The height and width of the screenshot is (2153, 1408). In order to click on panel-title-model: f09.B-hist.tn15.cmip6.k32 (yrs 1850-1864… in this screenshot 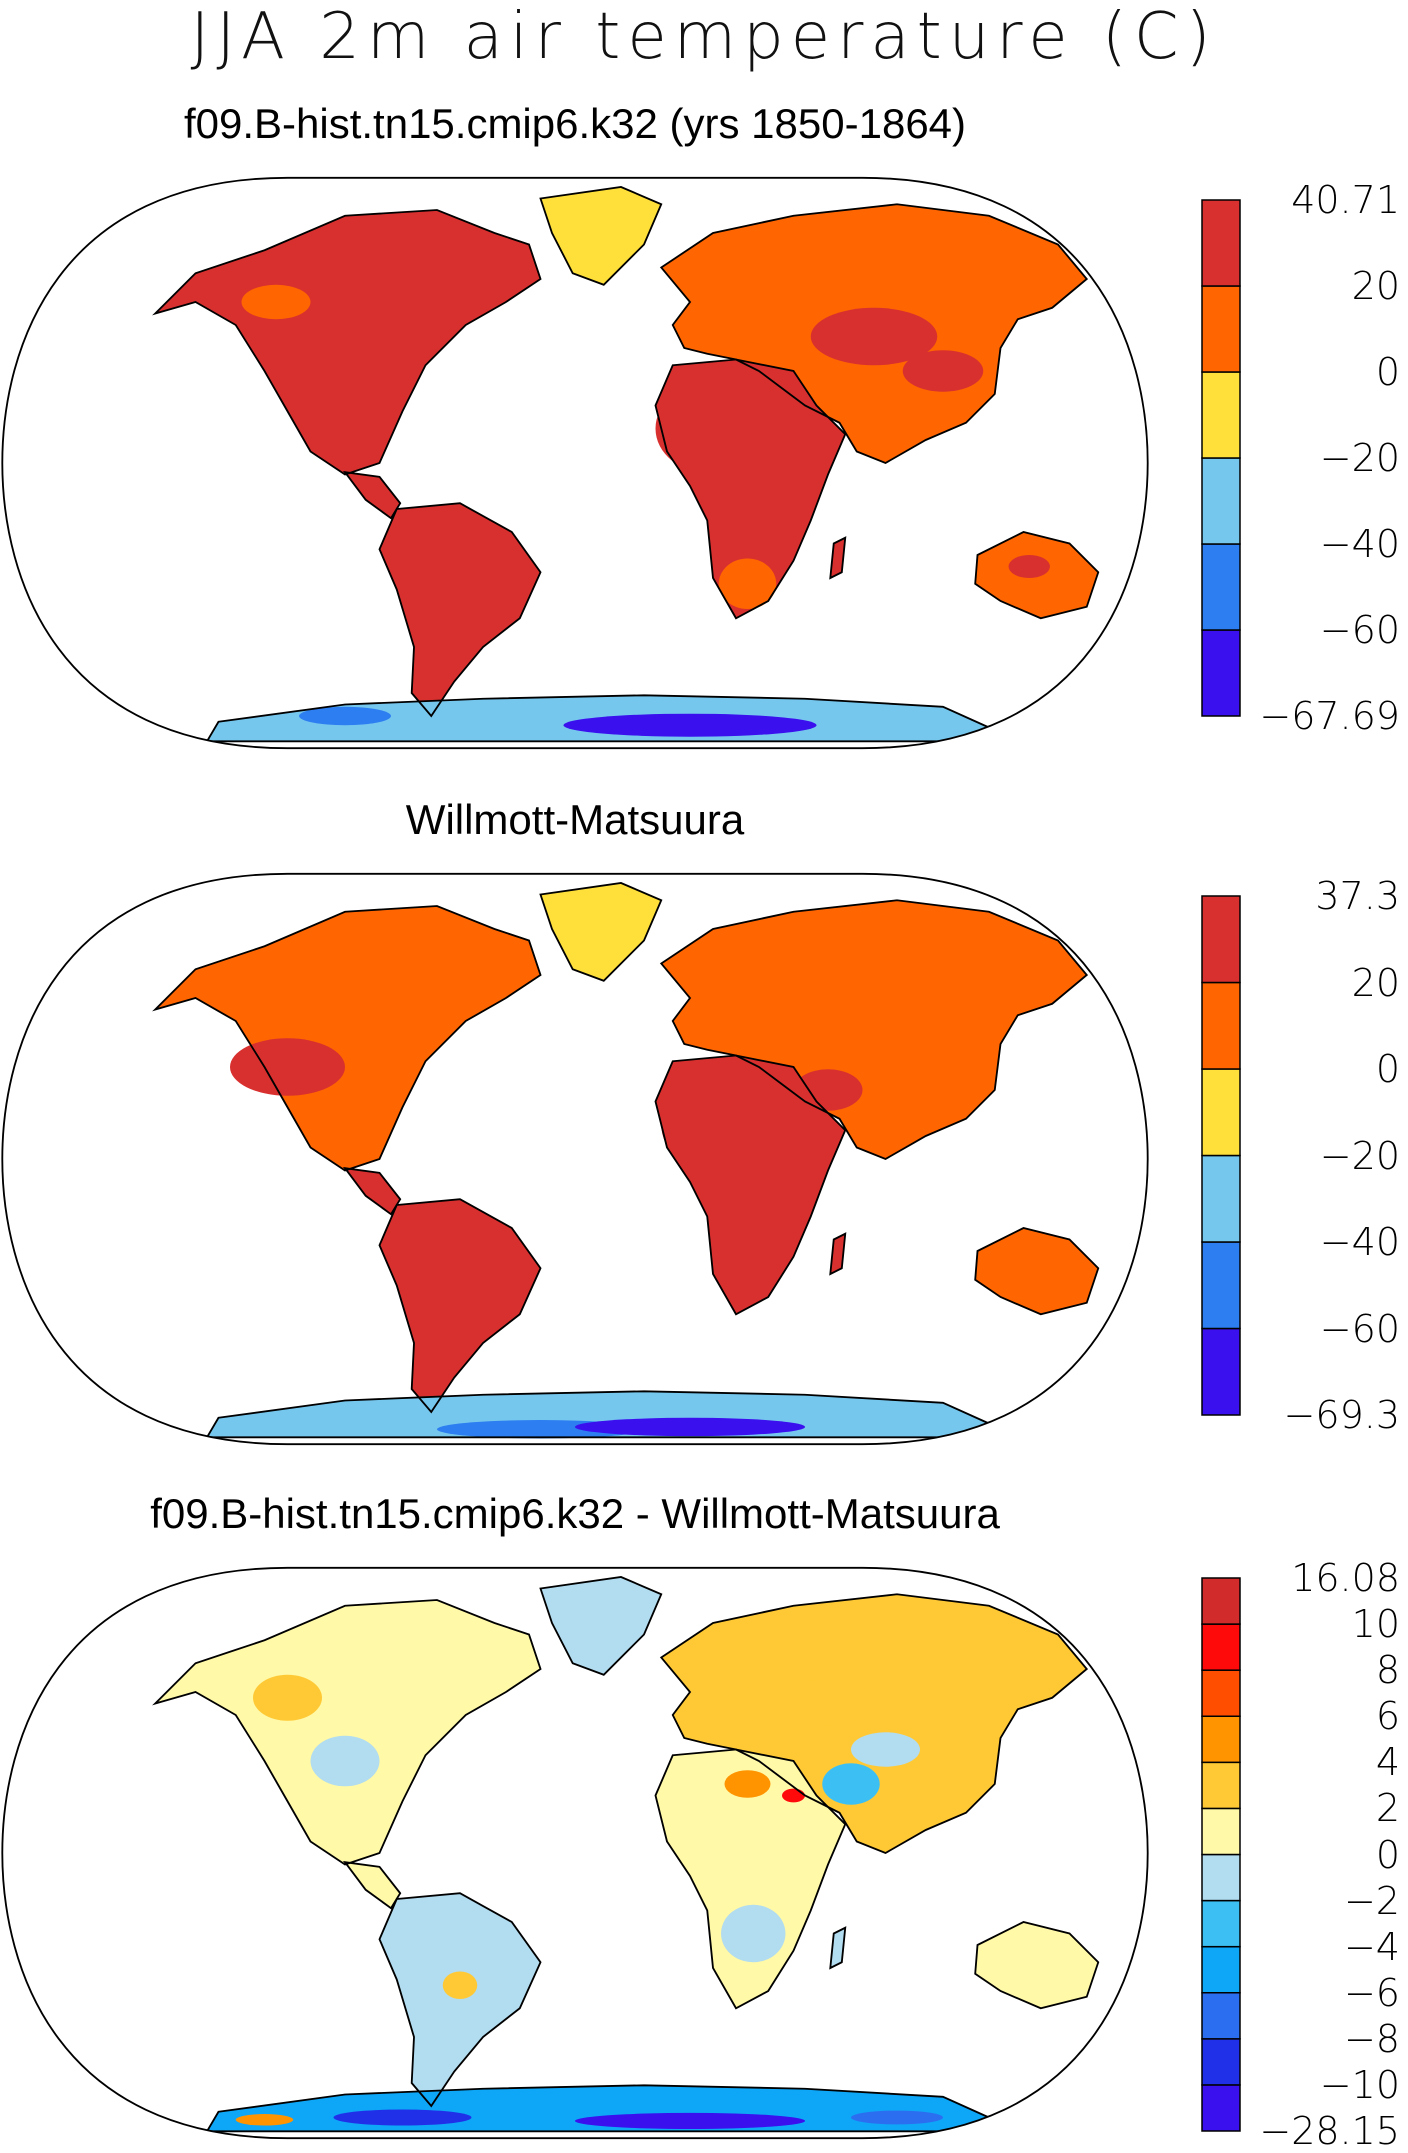, I will do `click(575, 123)`.